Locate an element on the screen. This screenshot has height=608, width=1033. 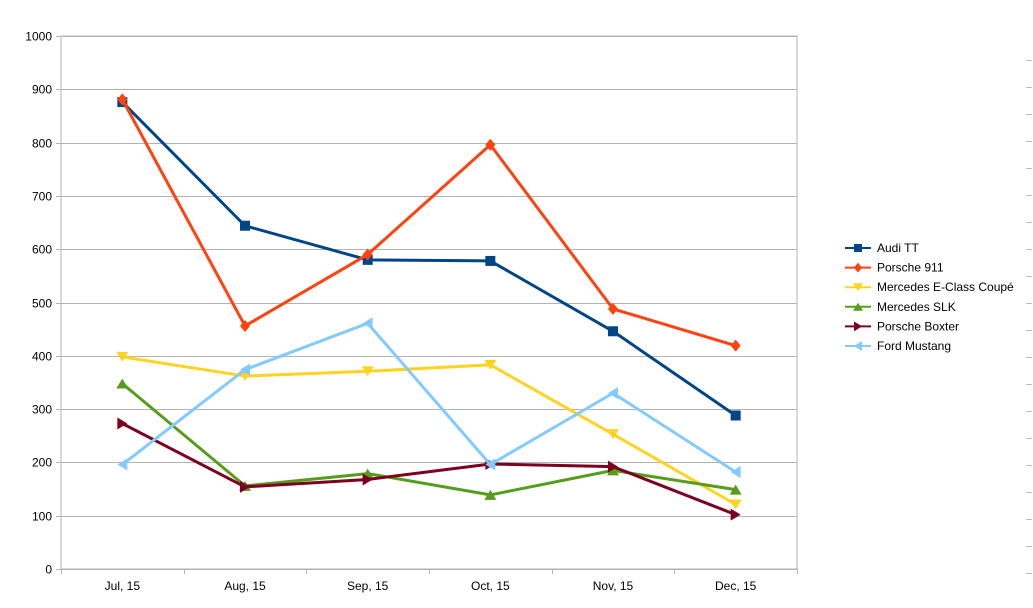
legend-label: Mercedes SLK is located at coordinates (916, 307).